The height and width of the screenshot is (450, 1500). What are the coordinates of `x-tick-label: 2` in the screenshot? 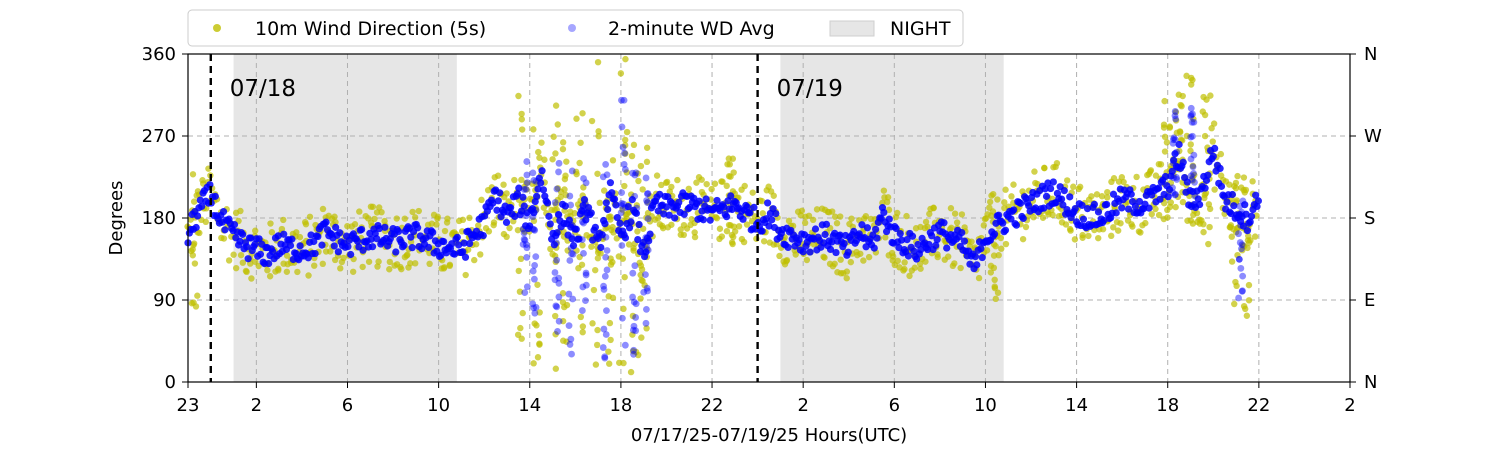 It's located at (802, 405).